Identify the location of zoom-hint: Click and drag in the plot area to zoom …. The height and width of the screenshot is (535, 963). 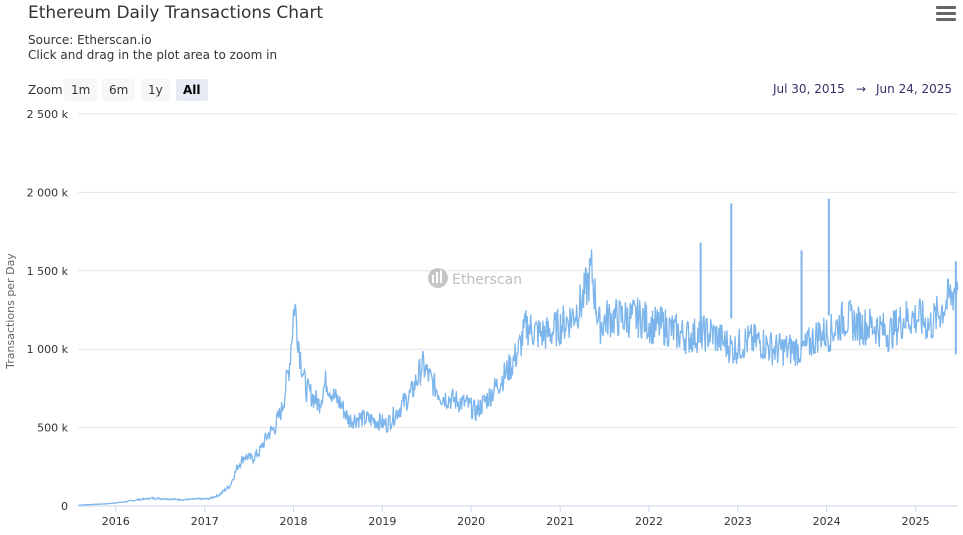
(153, 55).